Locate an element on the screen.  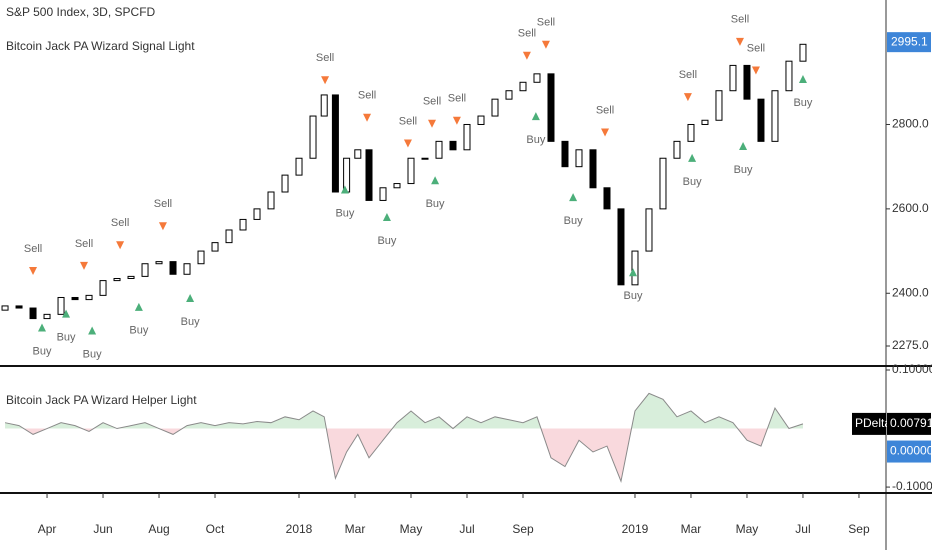
value-badge is located at coordinates (909, 423).